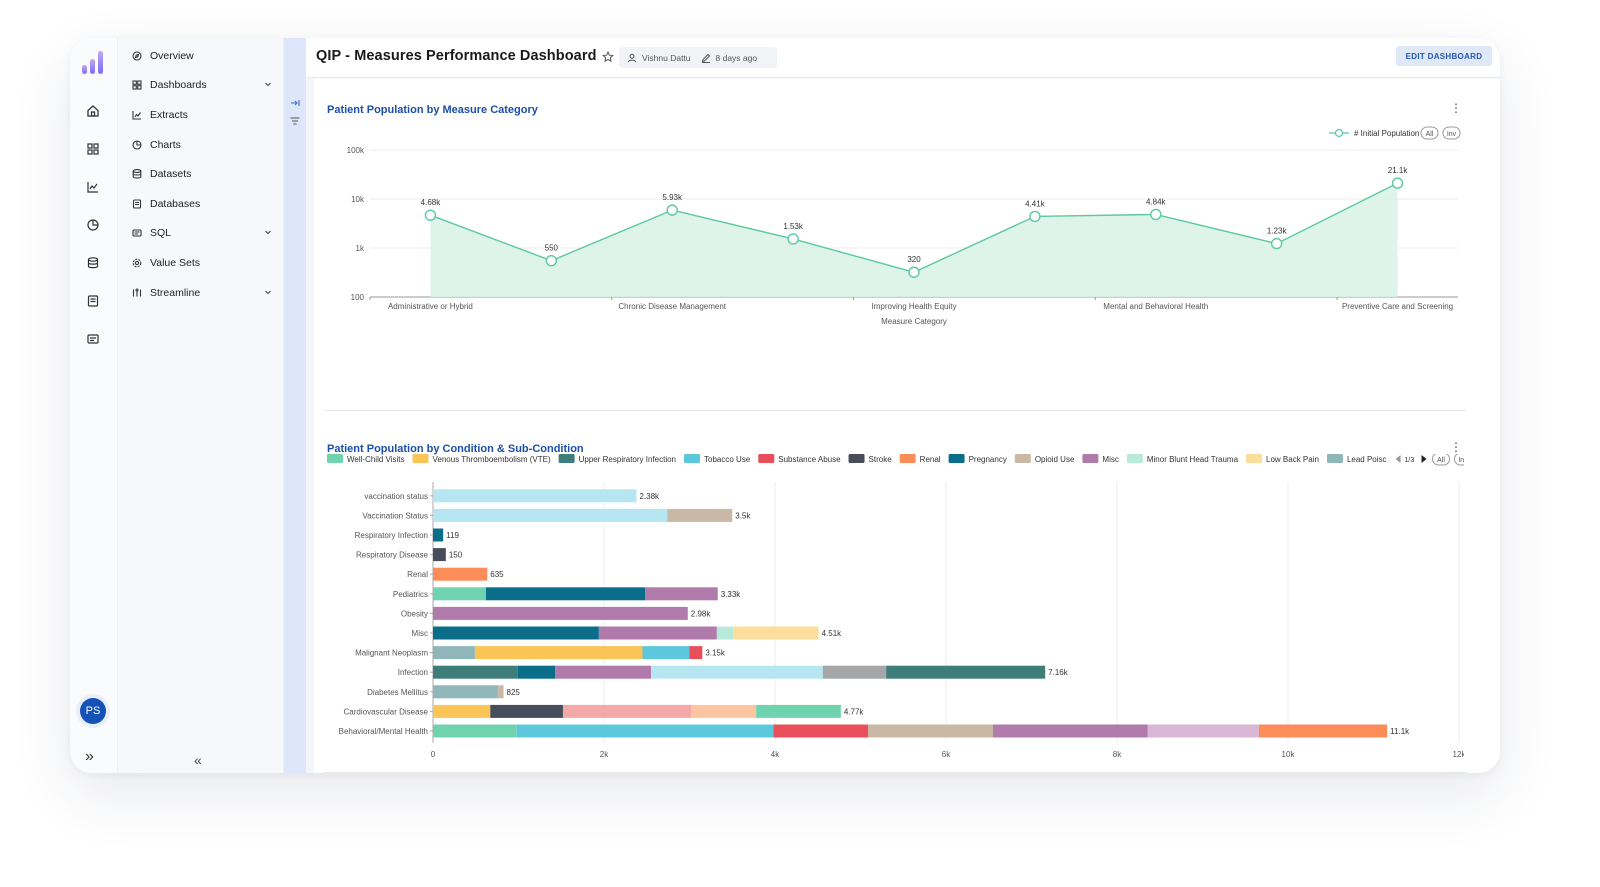 The image size is (1600, 887). Describe the element at coordinates (1155, 306) in the screenshot. I see `x-tick-label: Mental and Behavioral Health` at that location.